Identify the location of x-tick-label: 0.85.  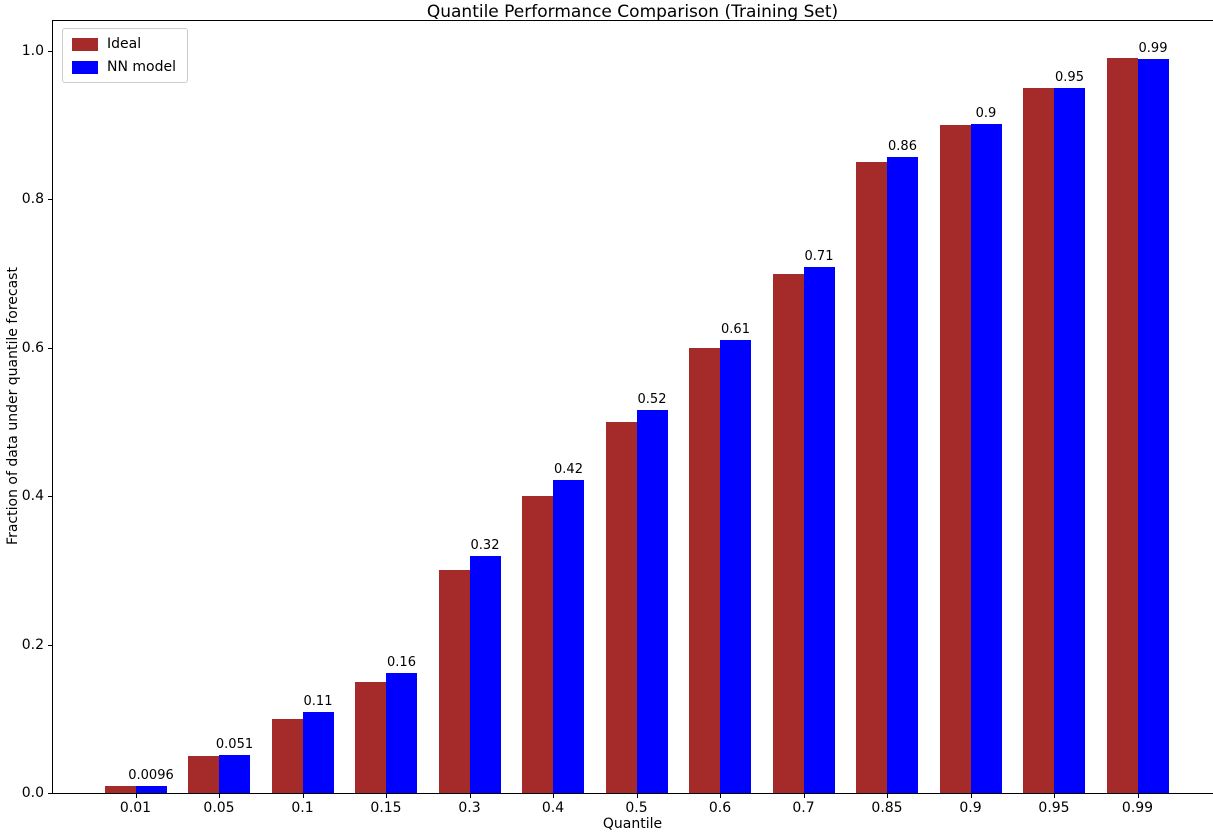
(887, 808).